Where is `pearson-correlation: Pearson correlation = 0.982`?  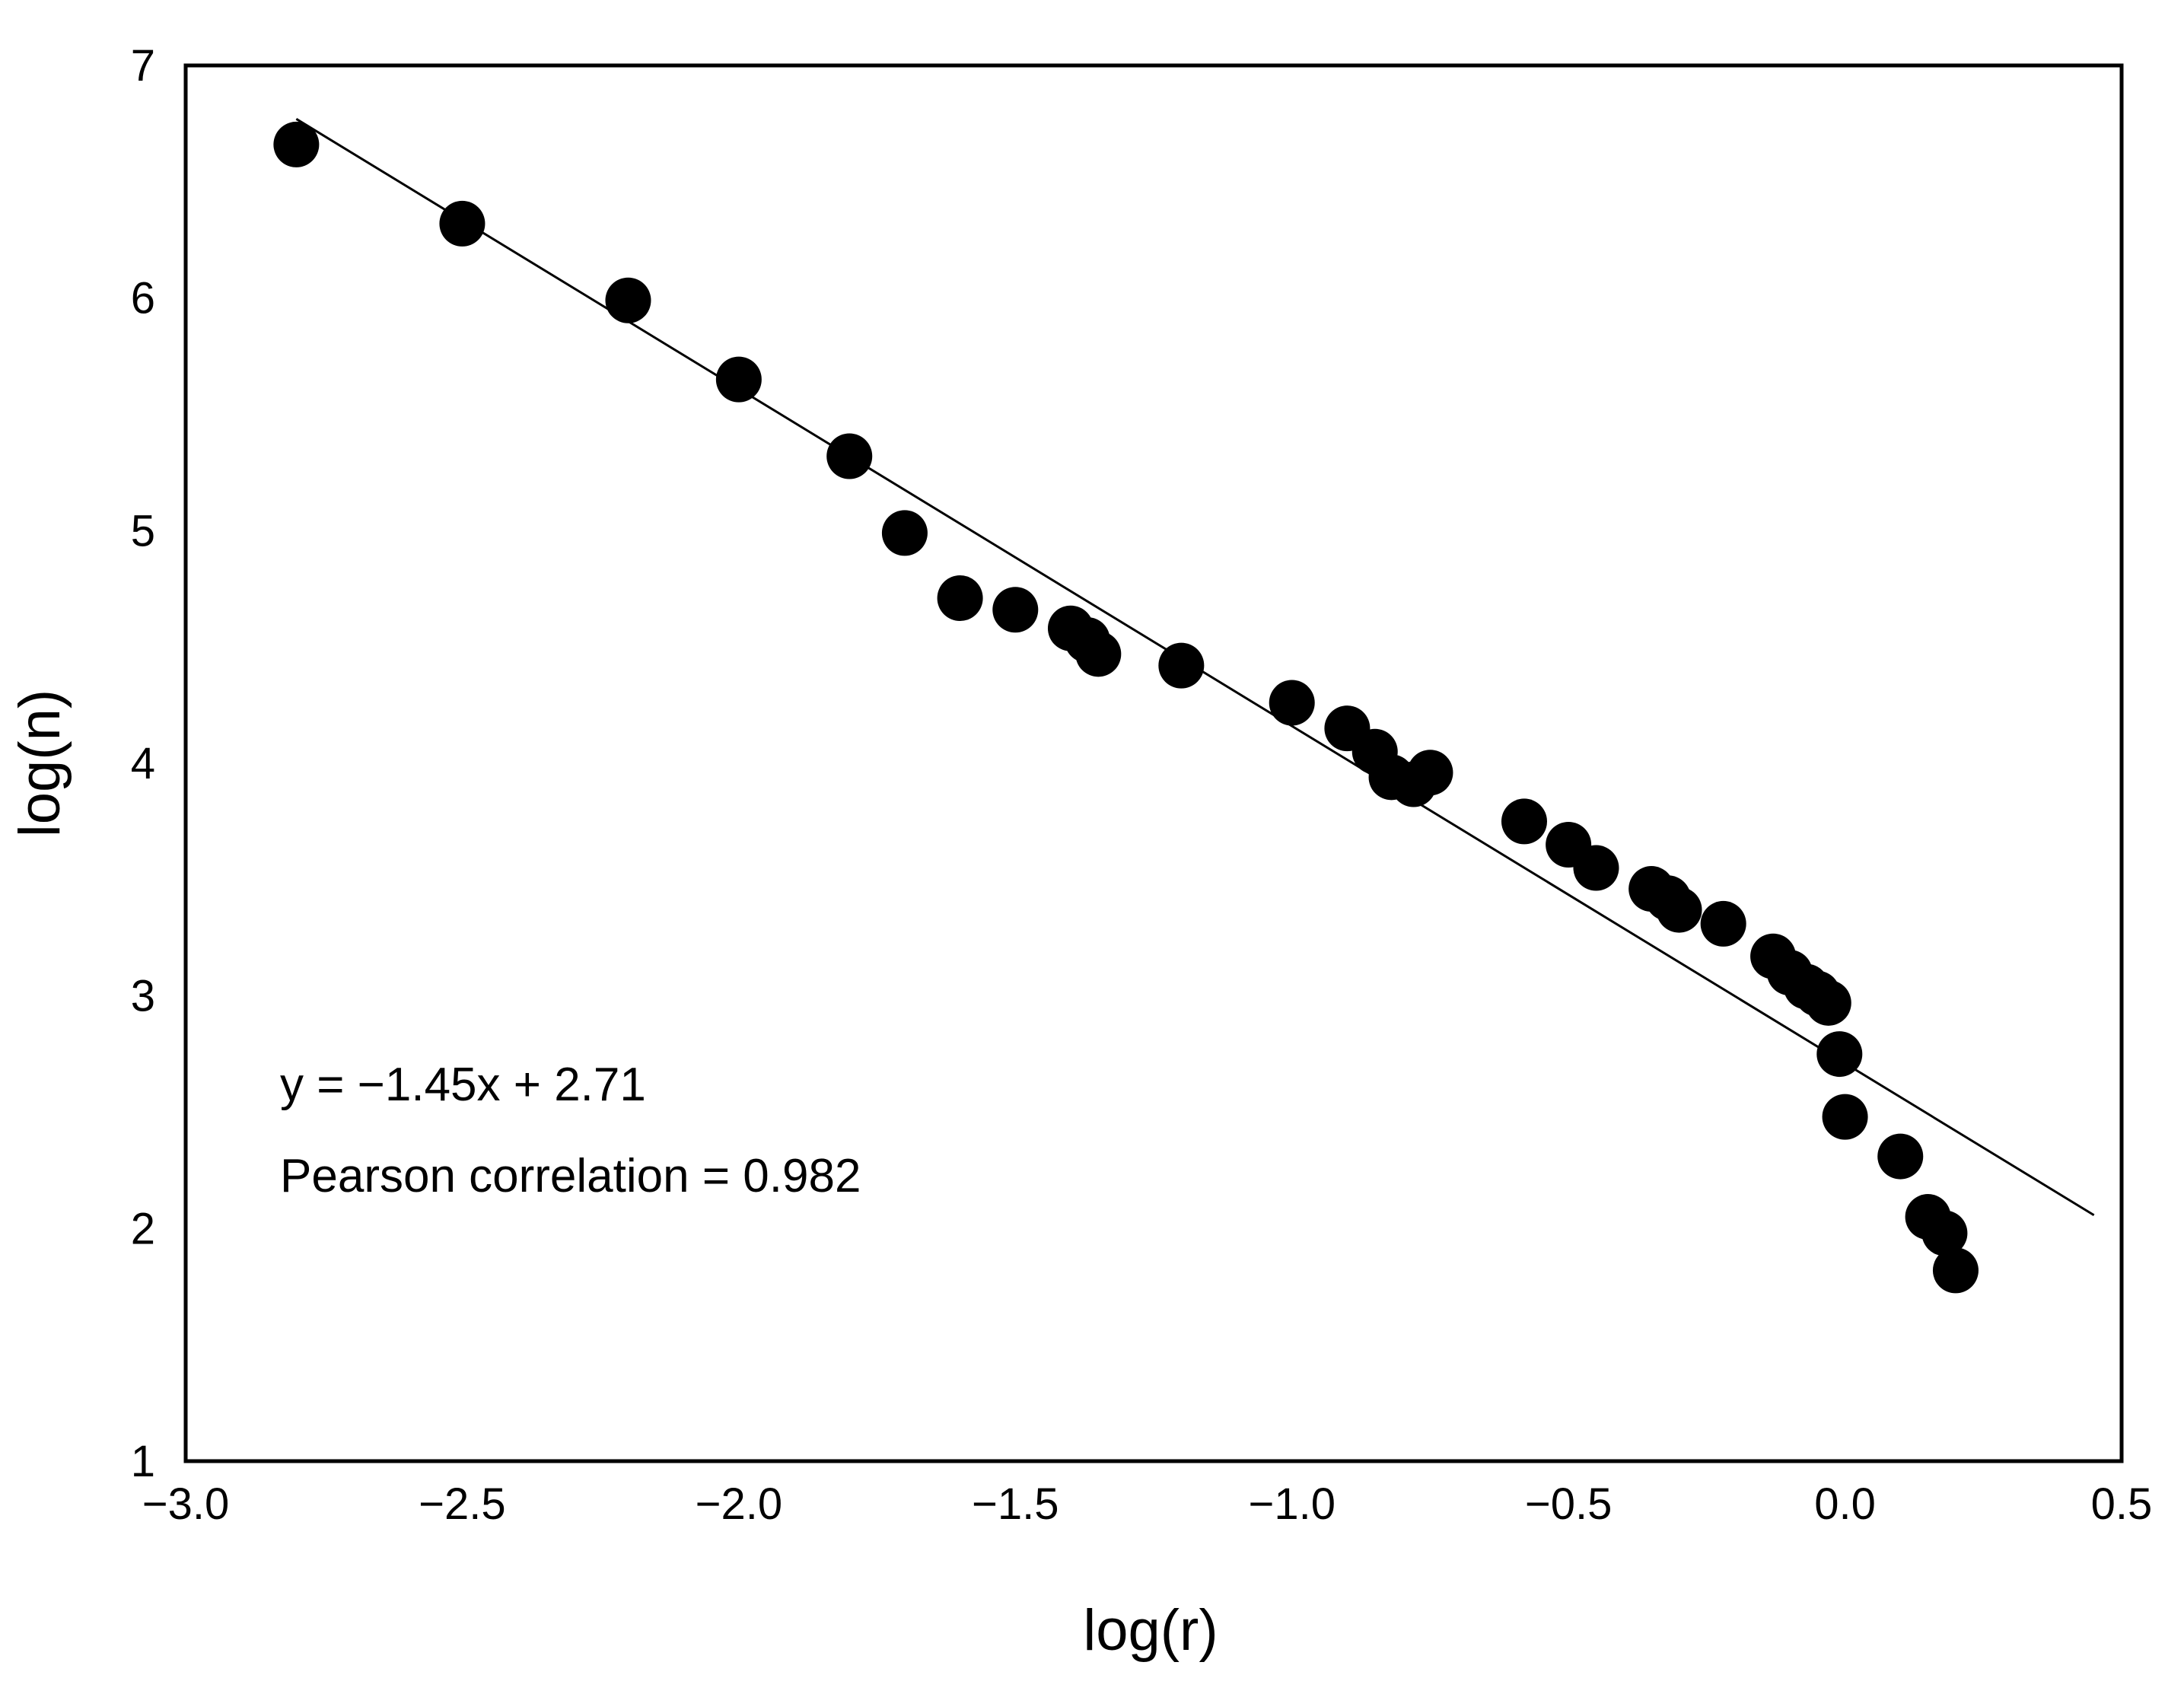 pearson-correlation: Pearson correlation = 0.982 is located at coordinates (570, 1176).